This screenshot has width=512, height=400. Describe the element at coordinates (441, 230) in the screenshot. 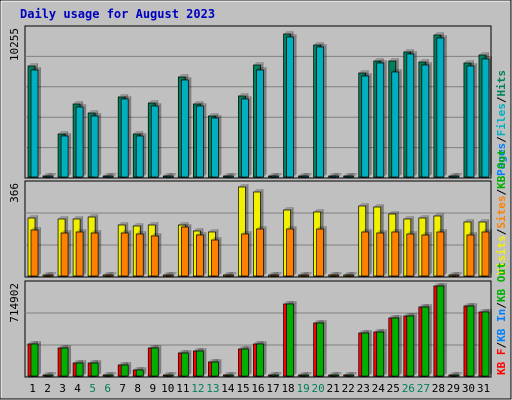

I see `bar-sites-day-28-top` at that location.